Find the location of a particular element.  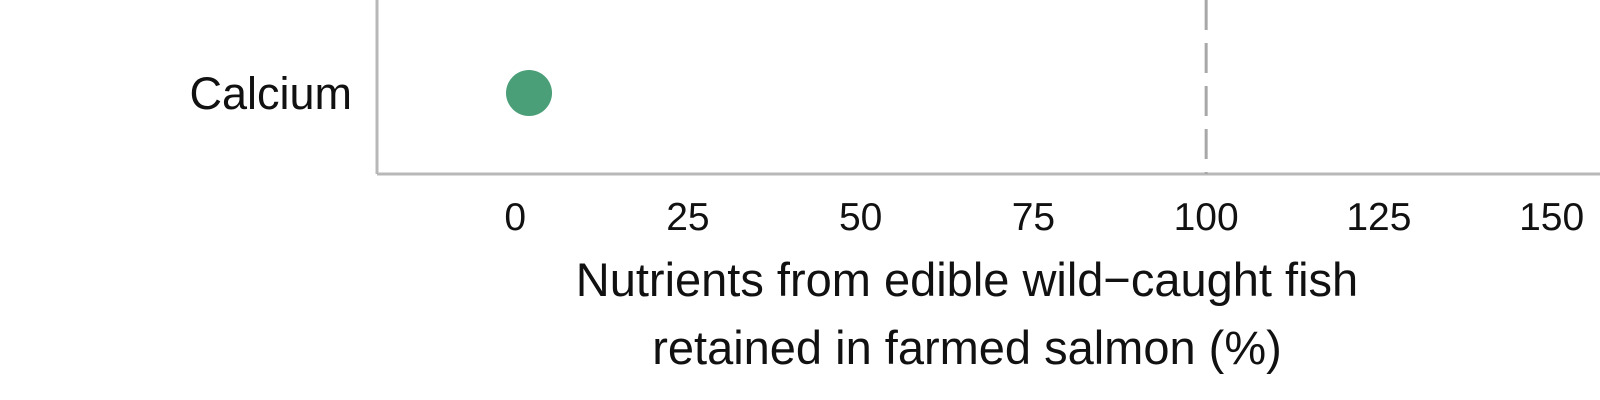

x-axis-title-line-1: Nutrients from edible wild−caught fish is located at coordinates (967, 279).